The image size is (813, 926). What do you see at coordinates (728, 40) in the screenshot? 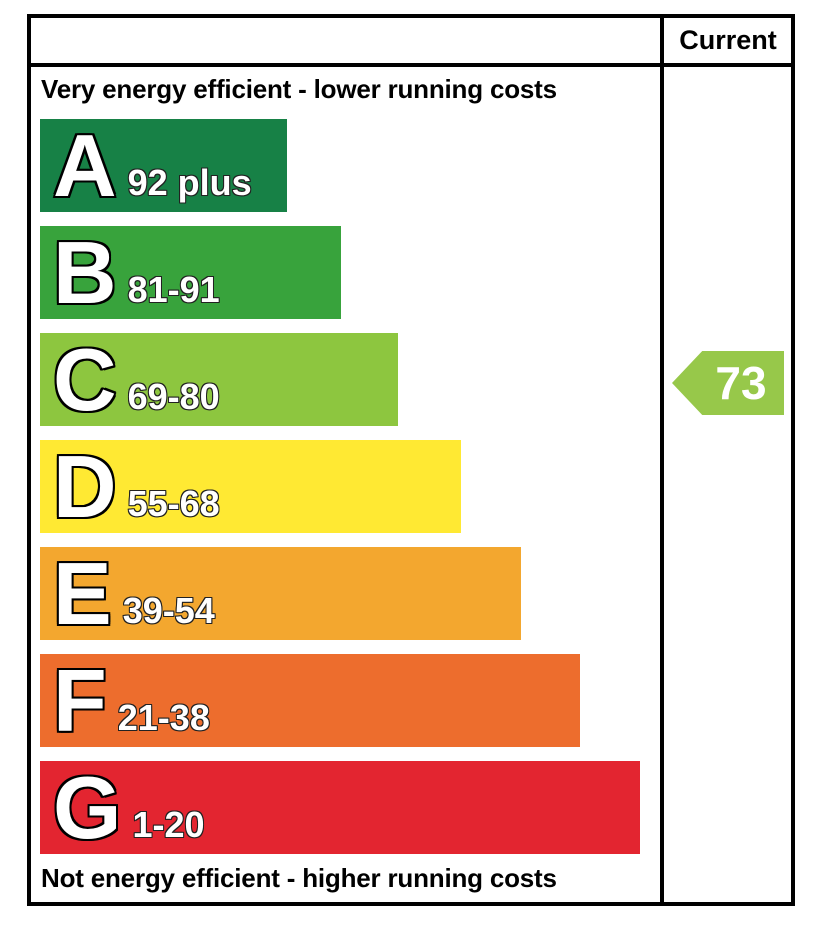
I see `current-column-header: Current` at bounding box center [728, 40].